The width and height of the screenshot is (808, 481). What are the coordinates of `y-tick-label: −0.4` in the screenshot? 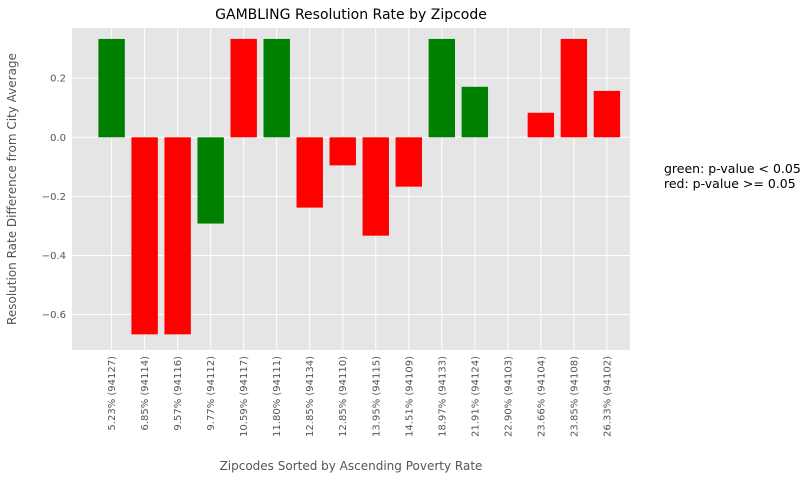 It's located at (54, 256).